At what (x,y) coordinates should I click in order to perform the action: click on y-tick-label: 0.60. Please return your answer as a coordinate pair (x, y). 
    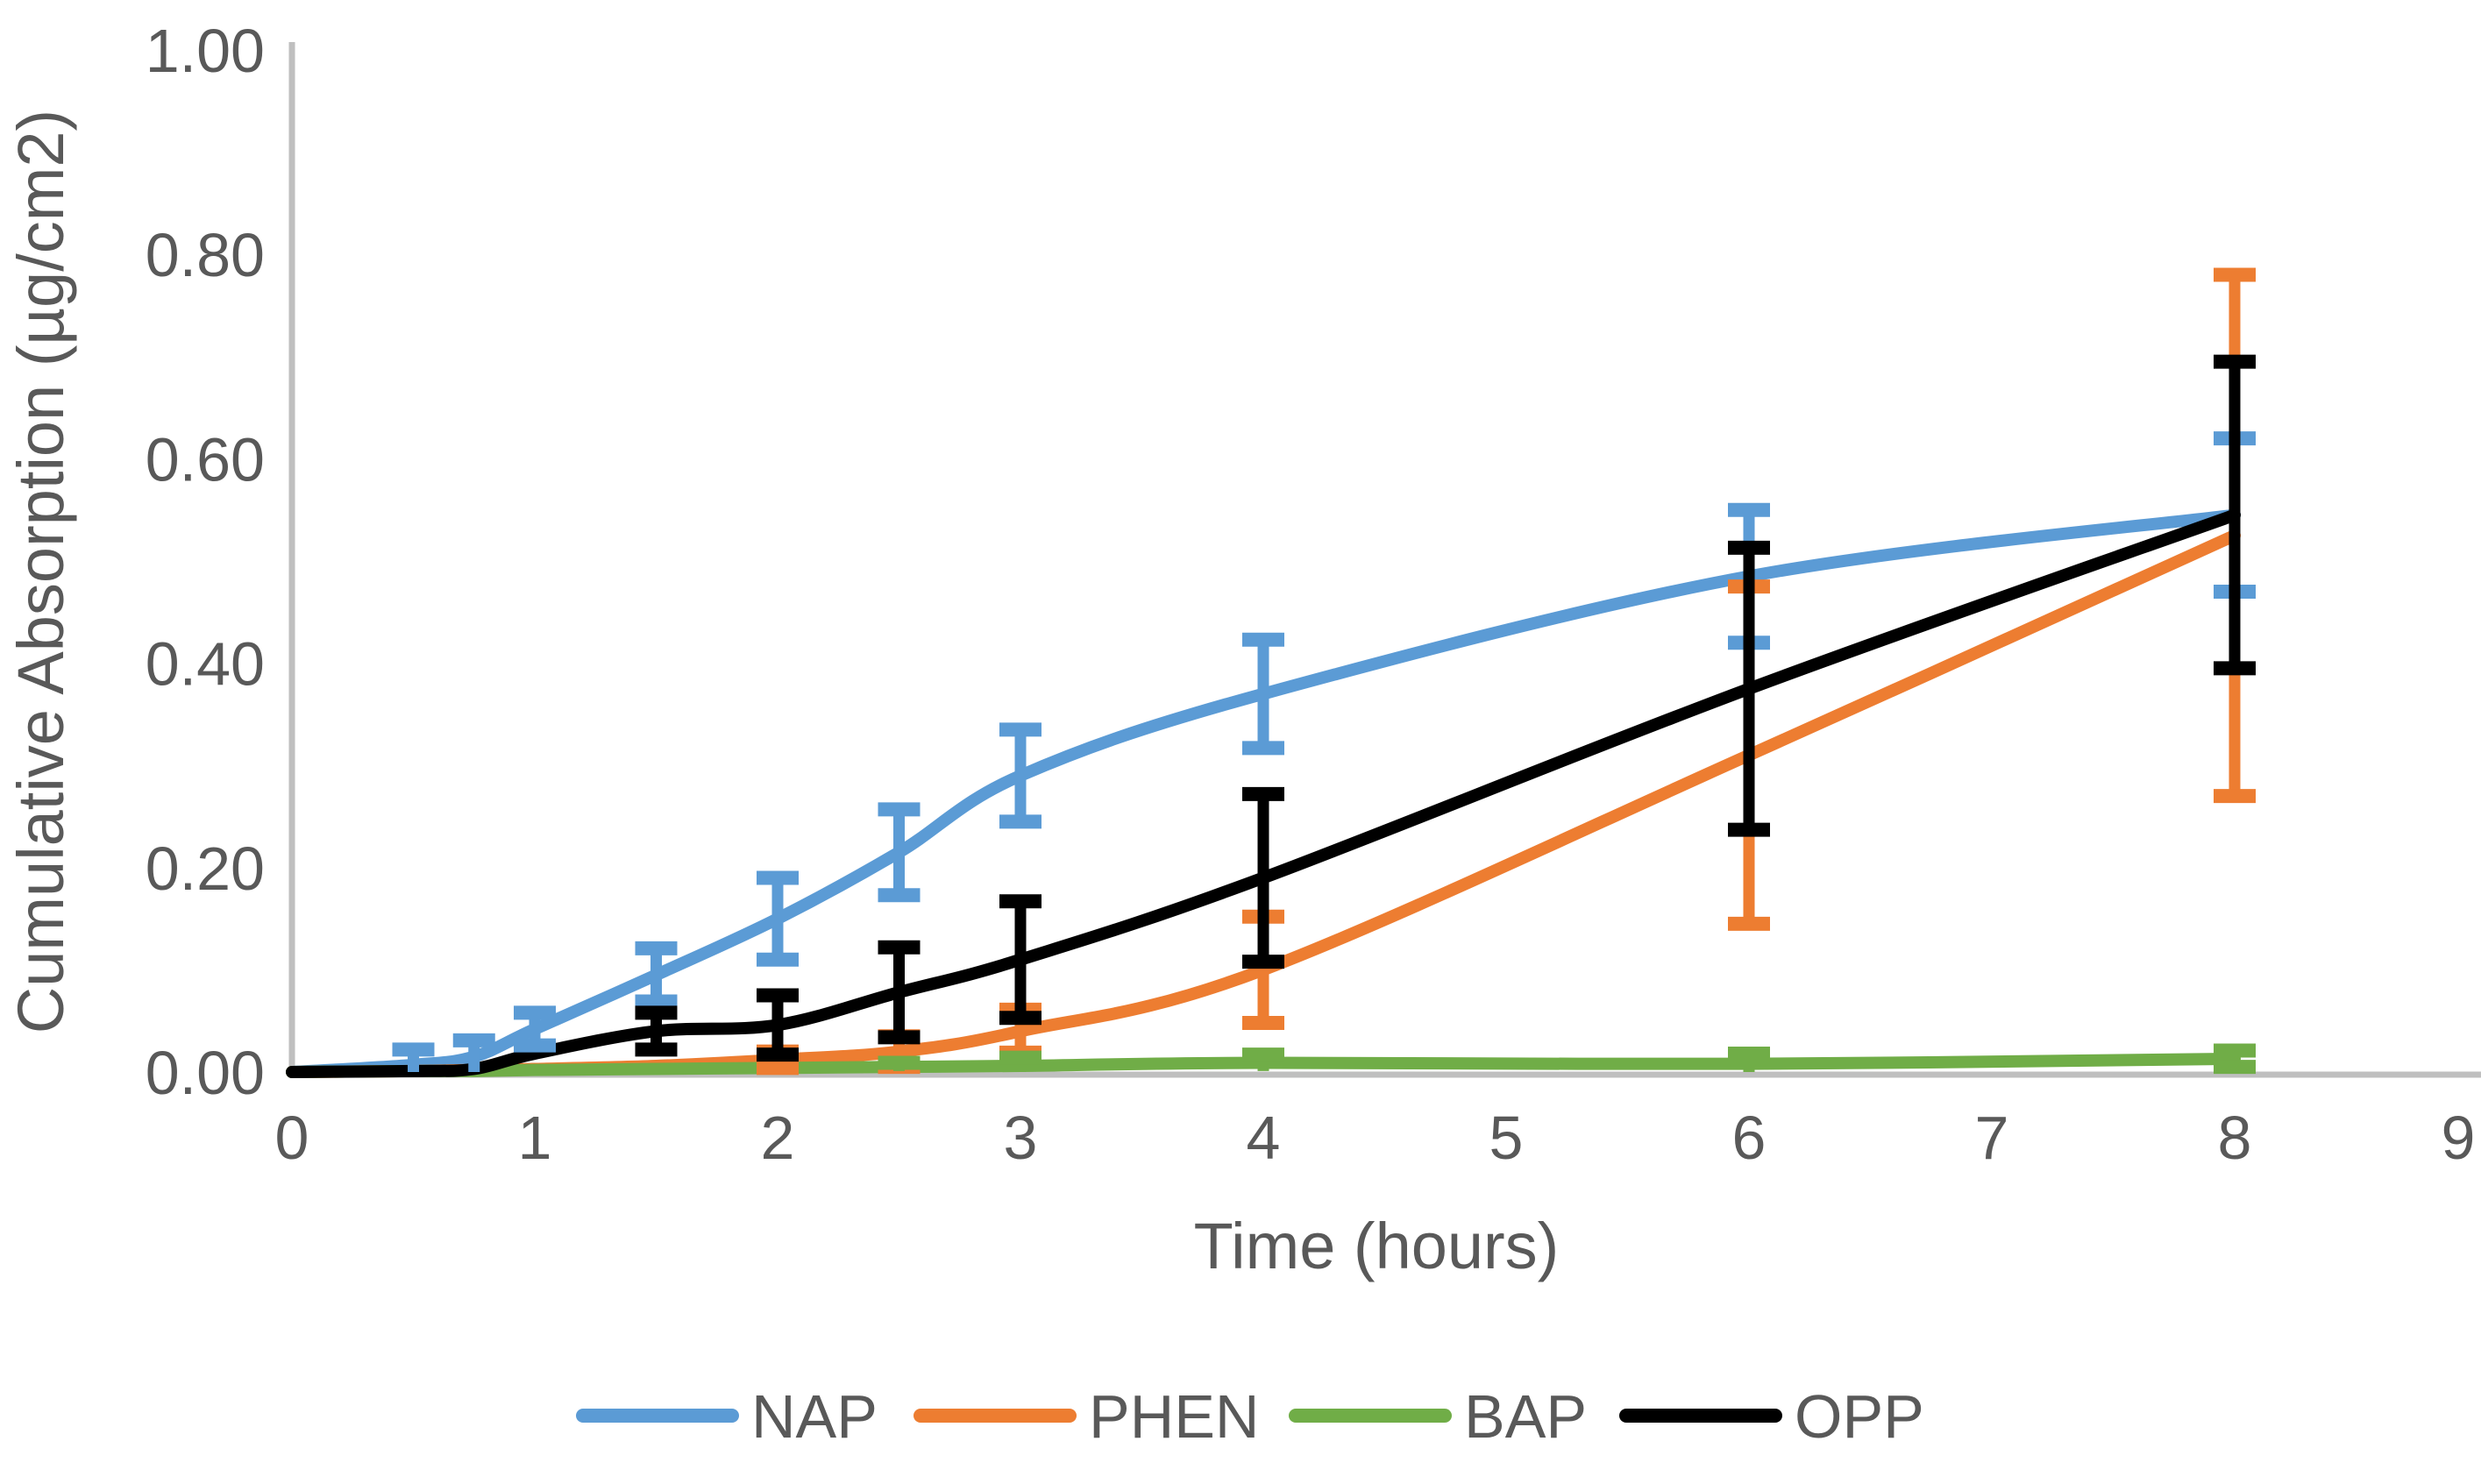
    Looking at the image, I should click on (205, 459).